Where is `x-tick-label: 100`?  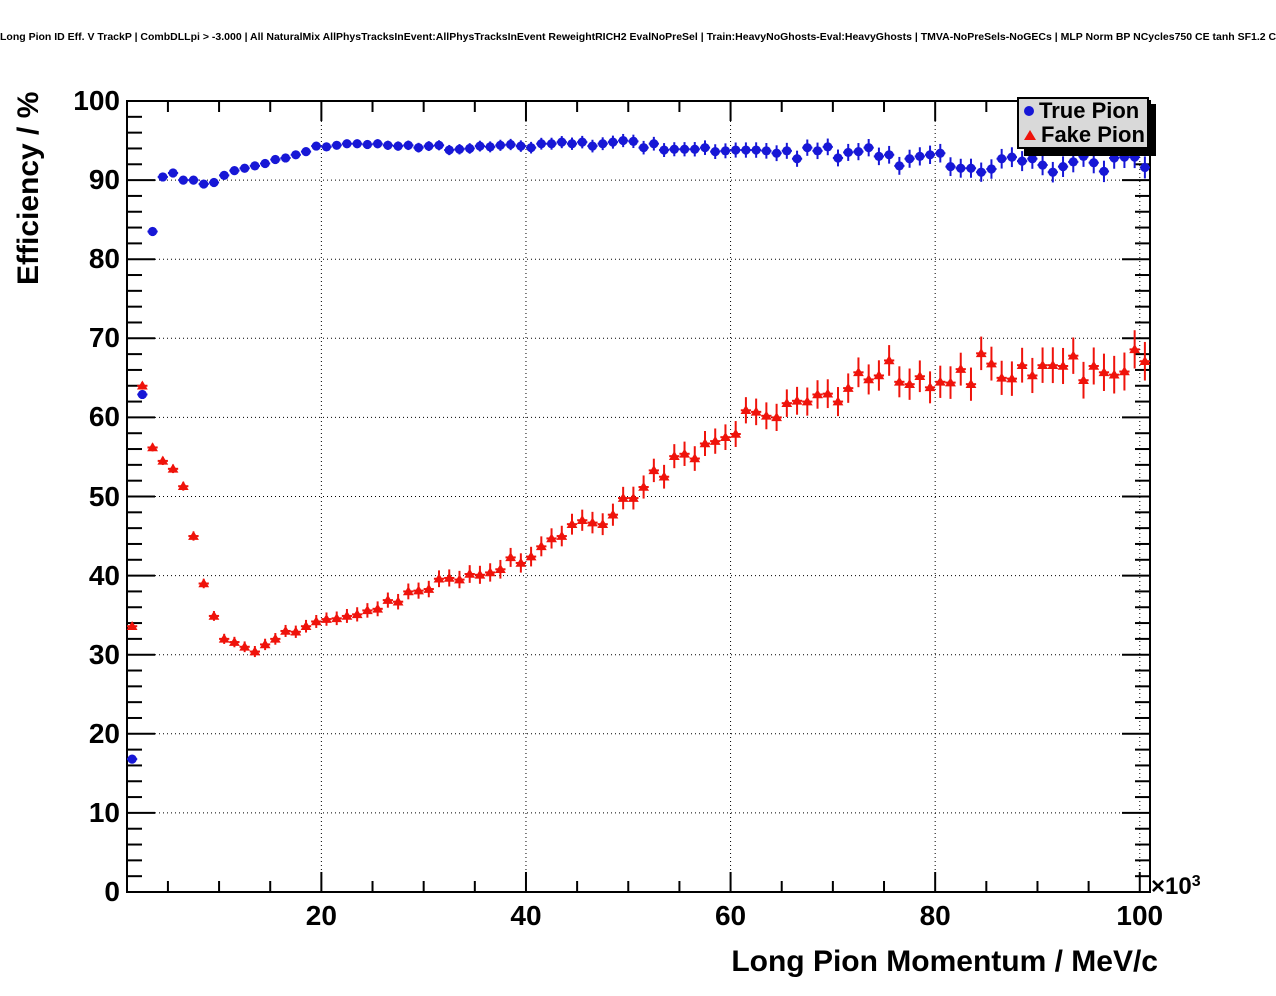 x-tick-label: 100 is located at coordinates (1140, 915).